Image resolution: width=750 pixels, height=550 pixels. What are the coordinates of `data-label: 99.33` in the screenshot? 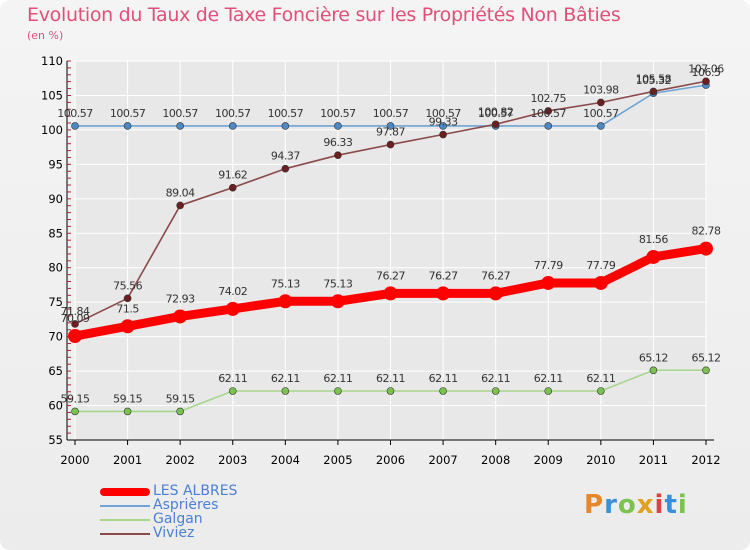 It's located at (443, 122).